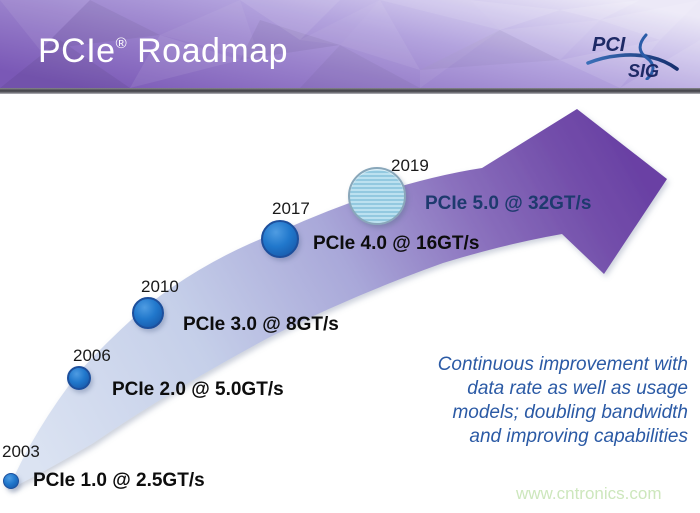 This screenshot has height=513, width=700. Describe the element at coordinates (92, 355) in the screenshot. I see `milestone-year-2006: 2006` at that location.